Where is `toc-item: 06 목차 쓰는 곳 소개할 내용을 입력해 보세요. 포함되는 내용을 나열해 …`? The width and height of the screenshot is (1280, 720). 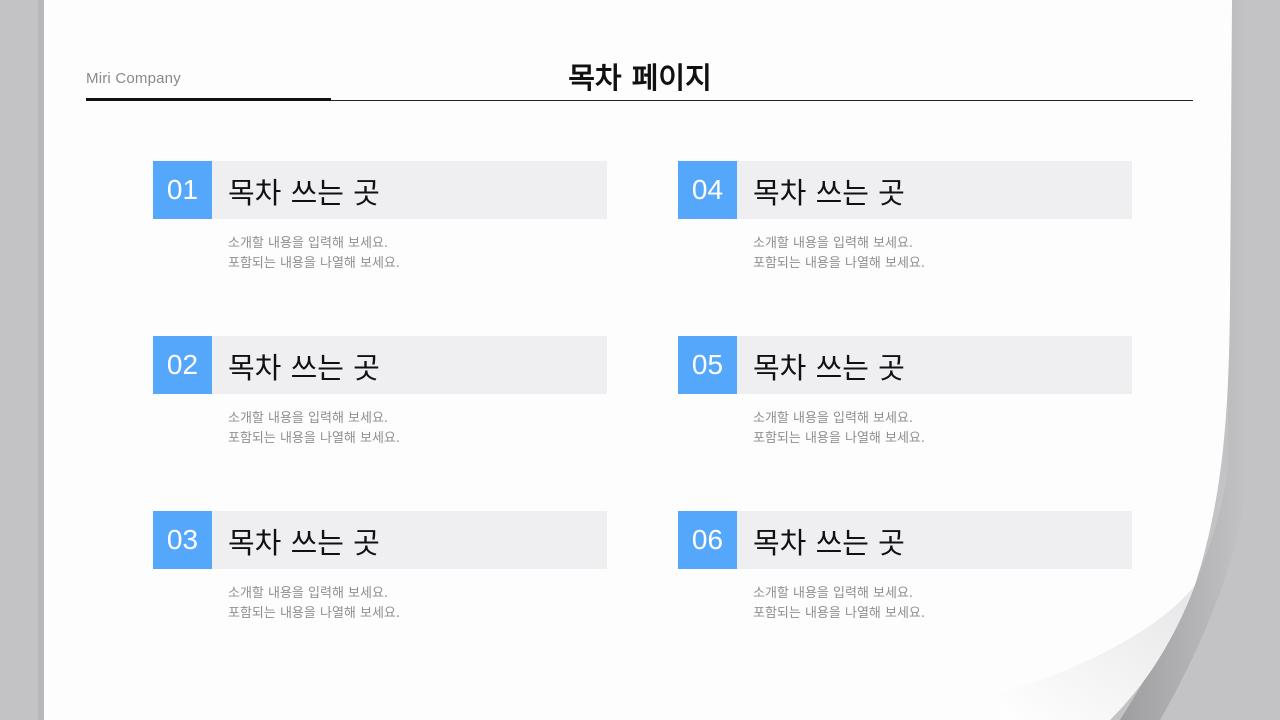 toc-item: 06 목차 쓰는 곳 소개할 내용을 입력해 보세요. 포함되는 내용을 나열해 … is located at coordinates (905, 571).